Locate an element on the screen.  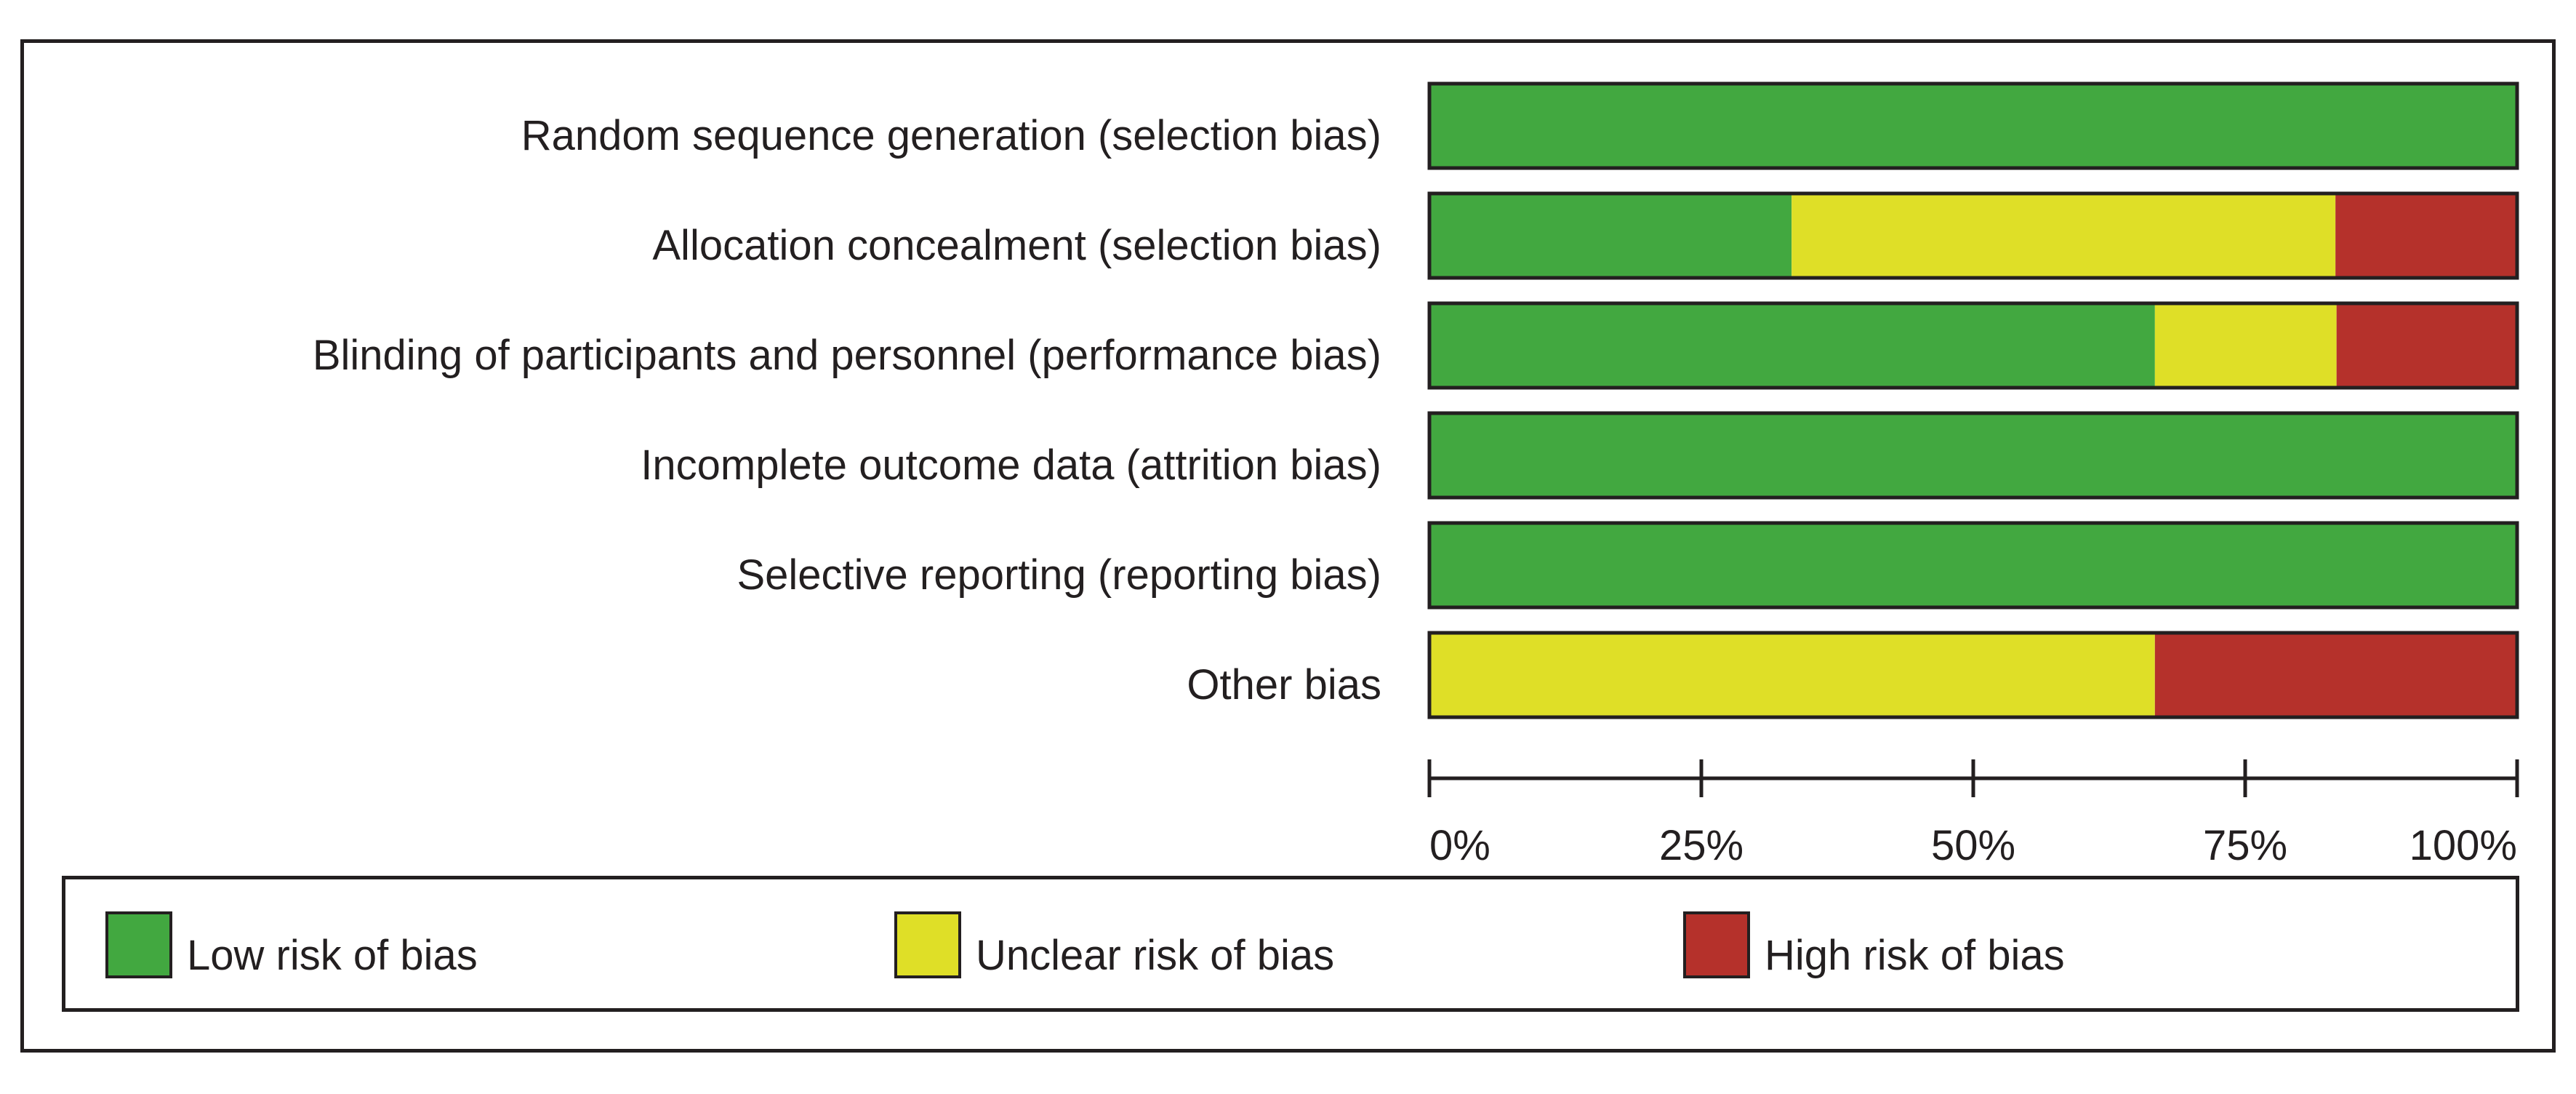
bar-segment-high-other-bias is located at coordinates (2336, 675).